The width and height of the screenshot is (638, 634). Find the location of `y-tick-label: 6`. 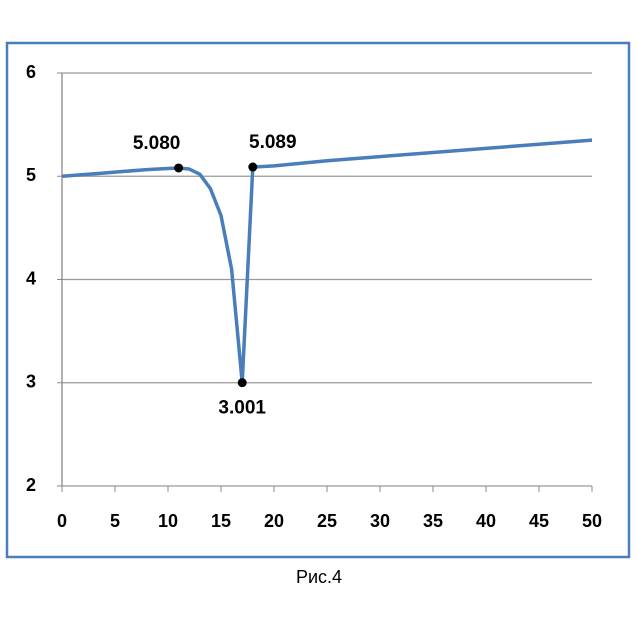

y-tick-label: 6 is located at coordinates (31, 72).